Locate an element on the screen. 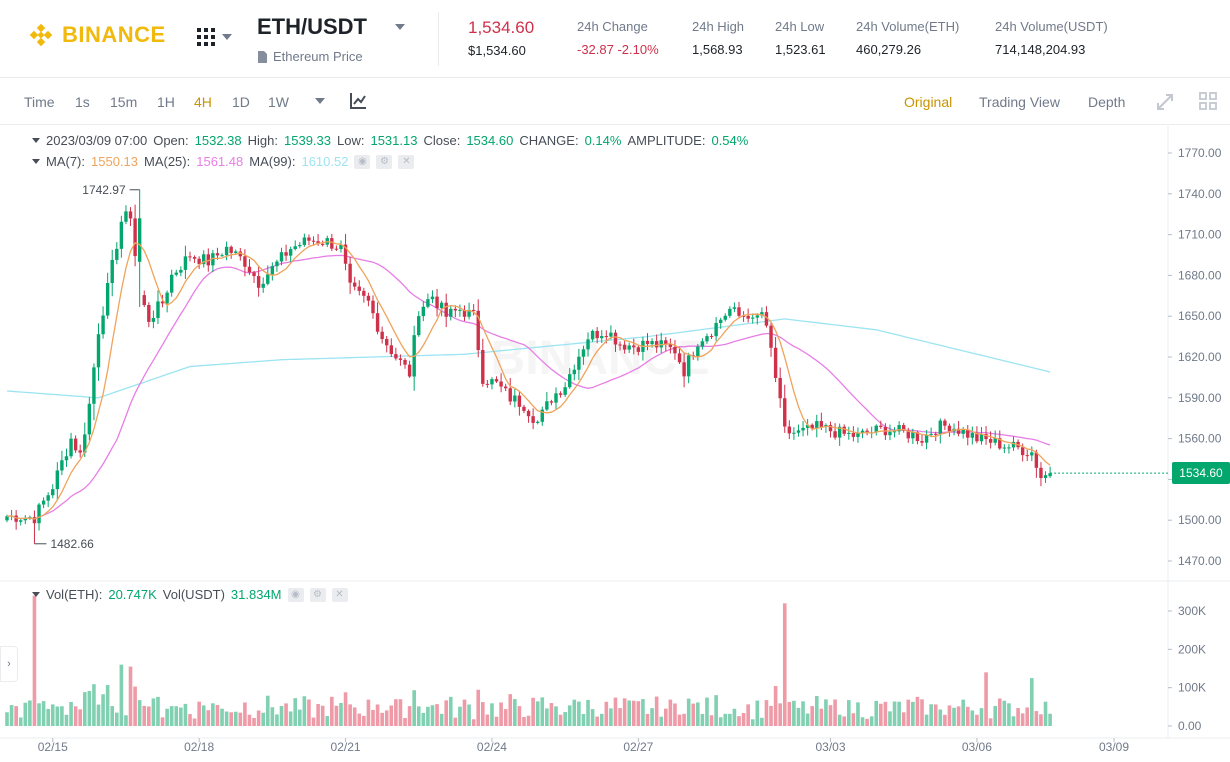  interval-4h: 4H is located at coordinates (203, 102).